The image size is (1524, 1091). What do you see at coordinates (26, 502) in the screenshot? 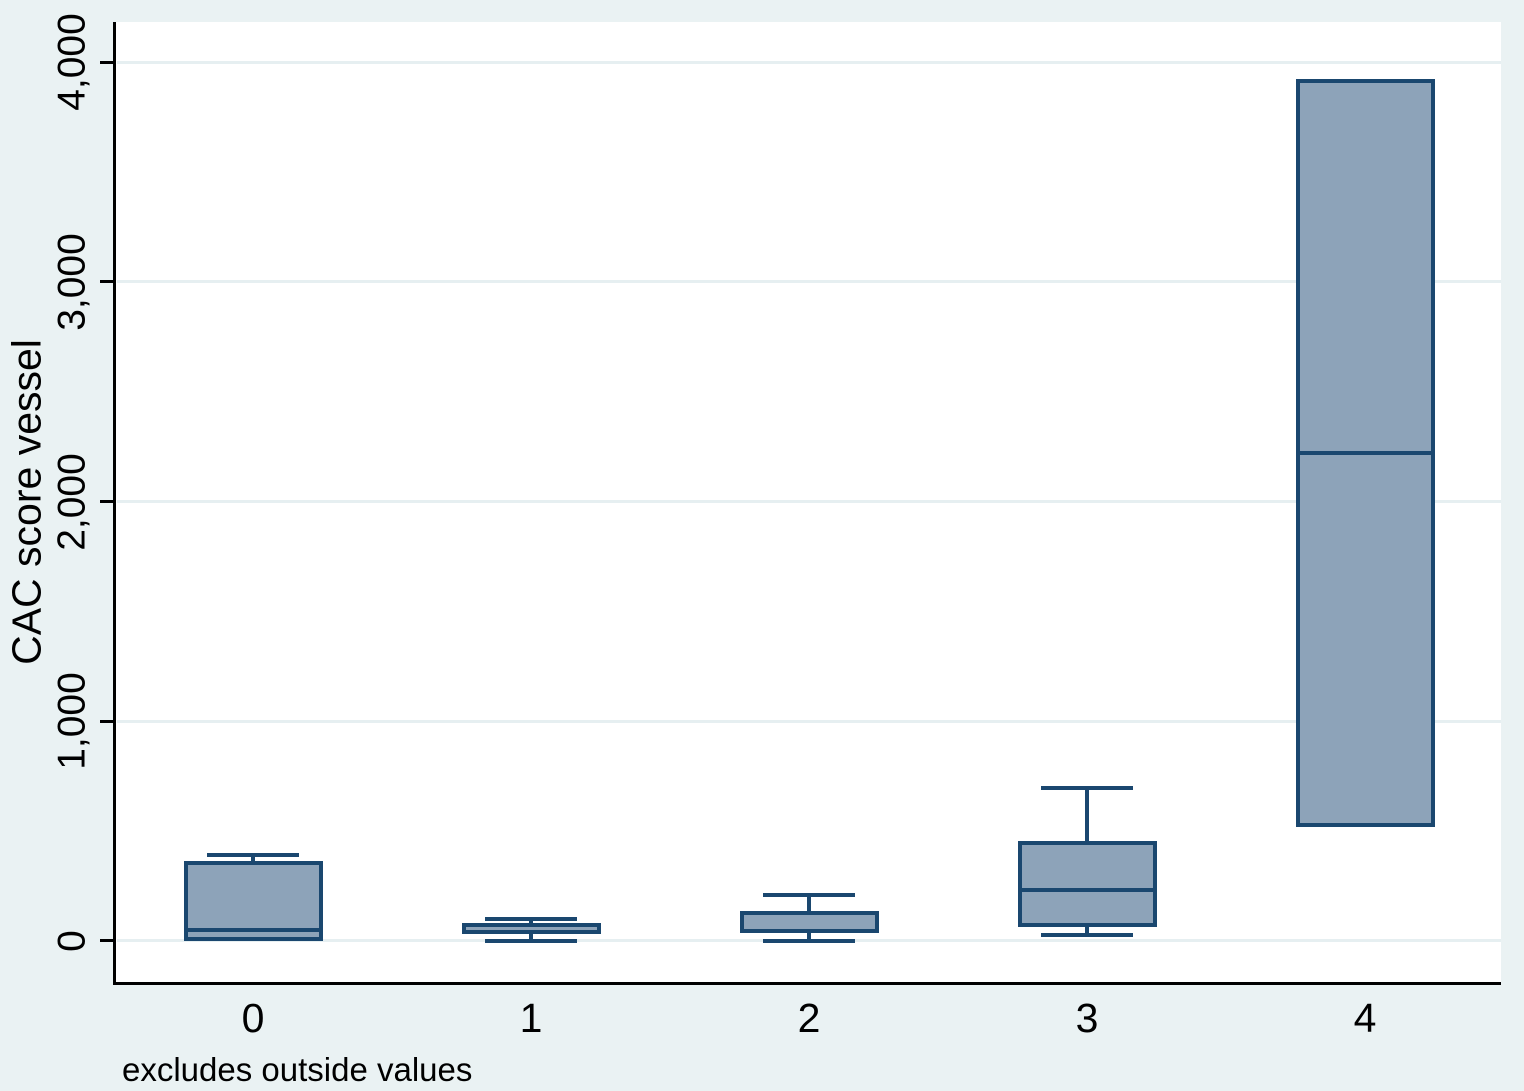
I see `y-axis-title: CAC score vessel` at bounding box center [26, 502].